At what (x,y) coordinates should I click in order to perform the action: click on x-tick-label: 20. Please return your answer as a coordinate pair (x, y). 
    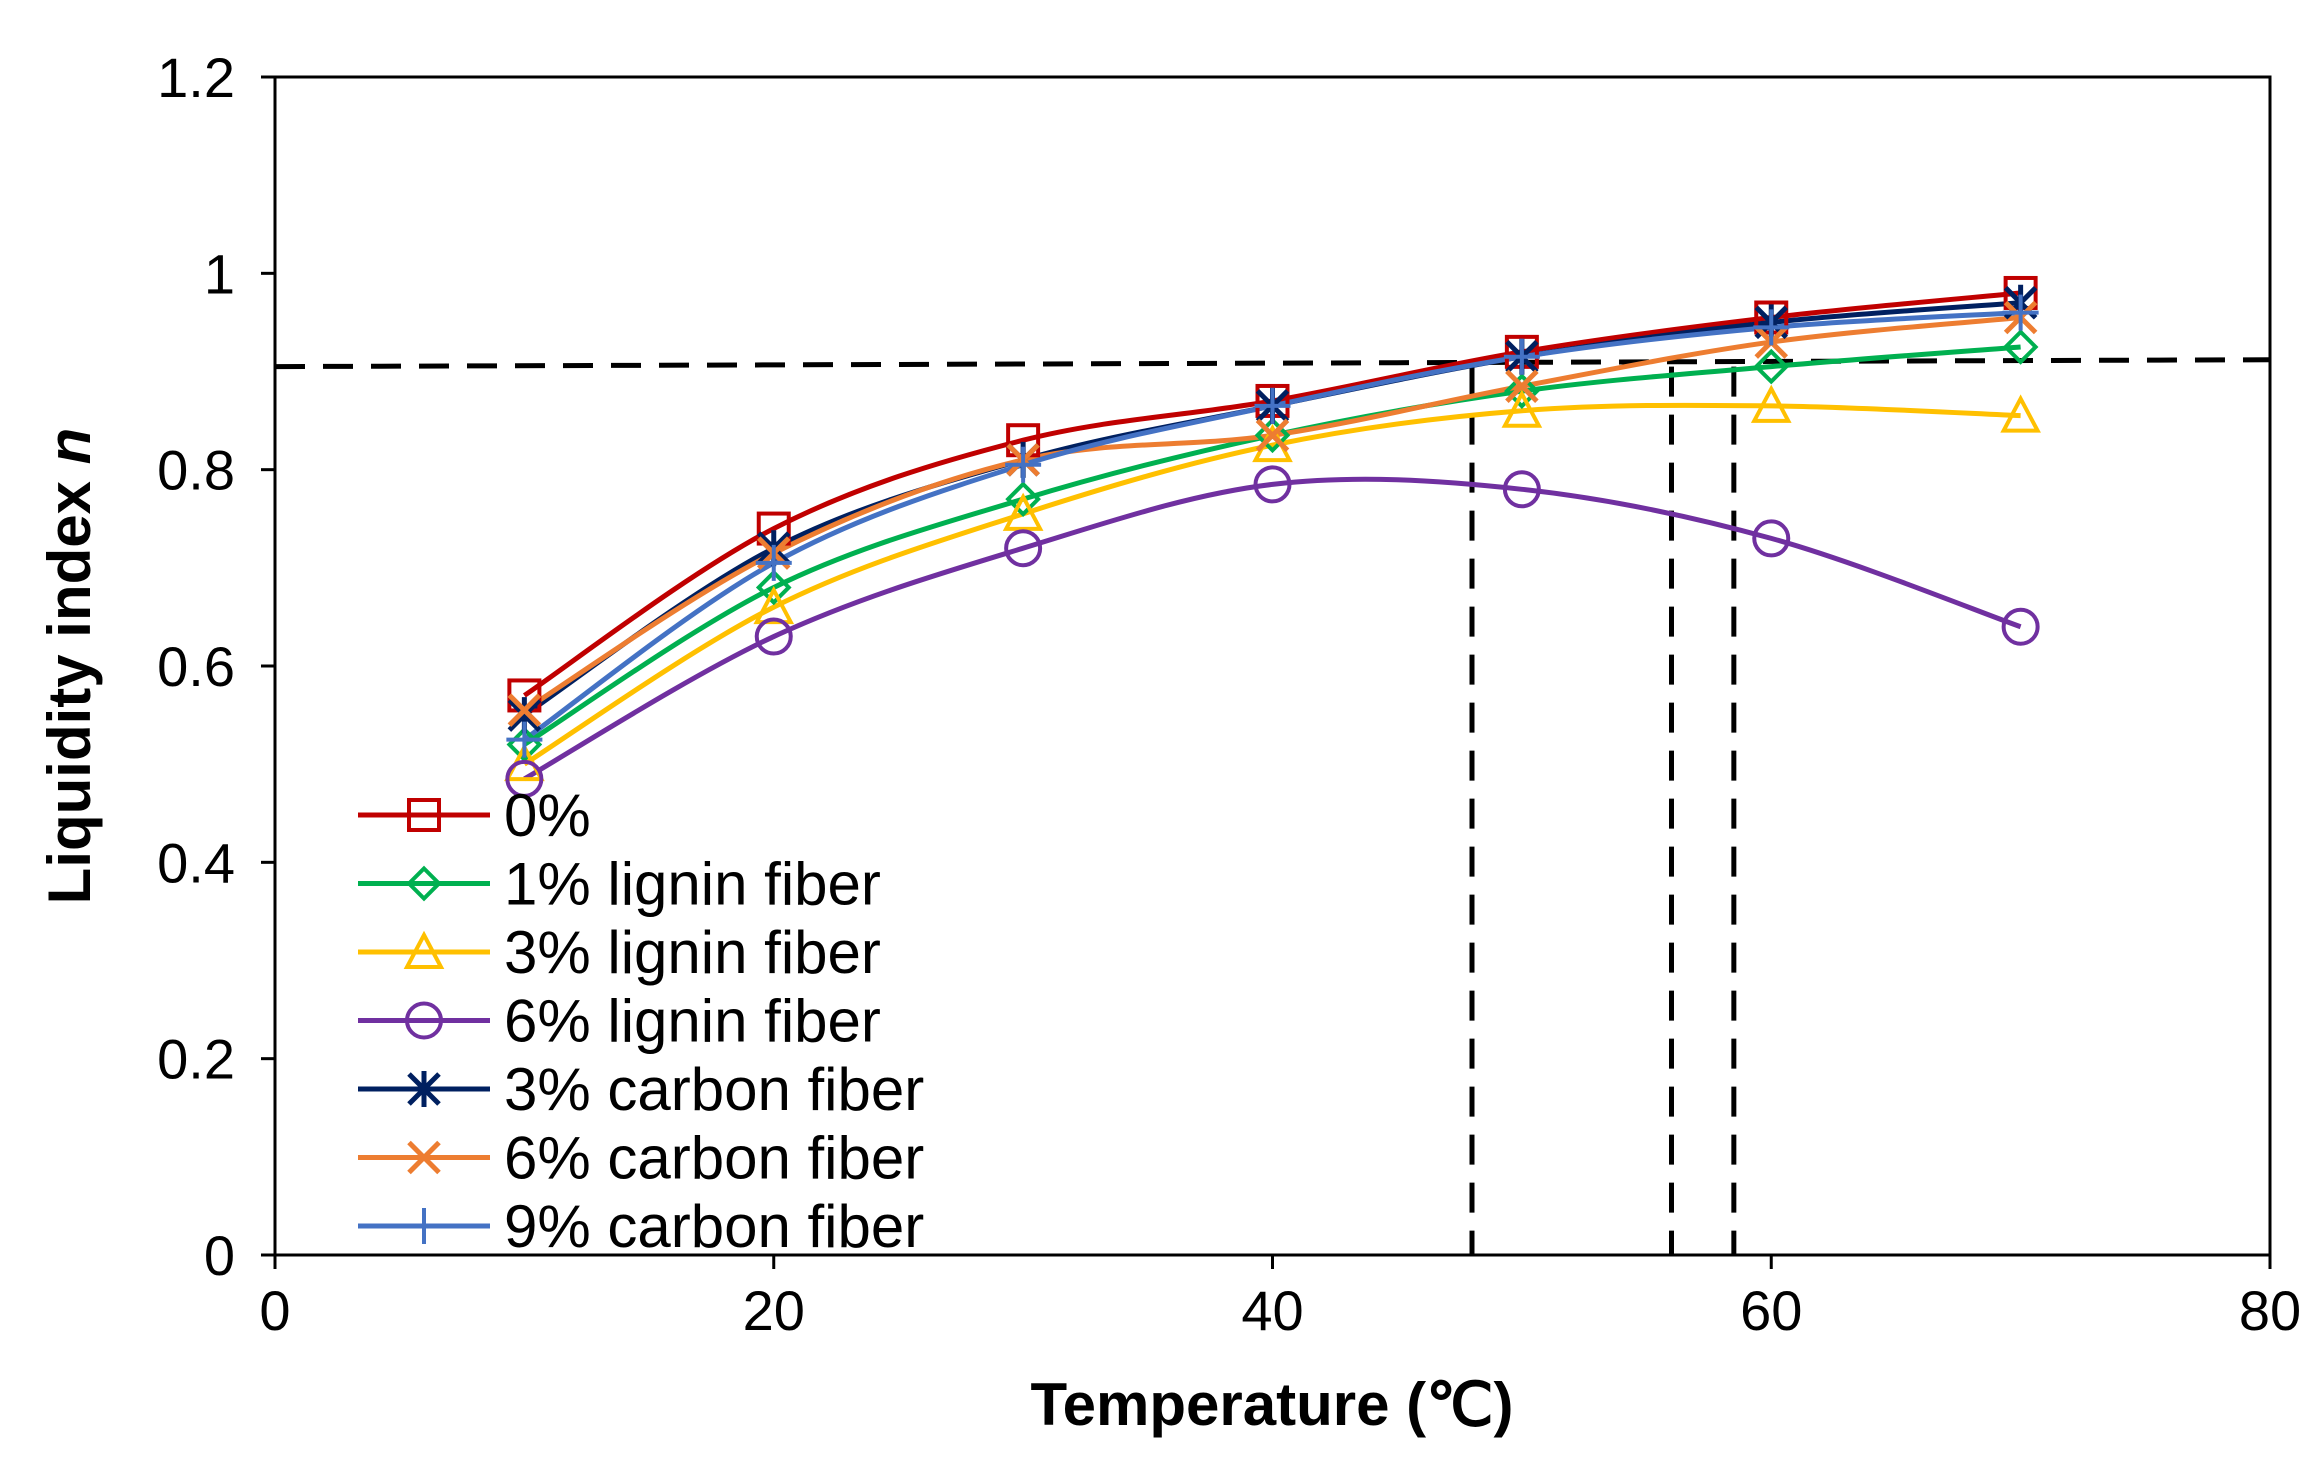
    Looking at the image, I should click on (774, 1310).